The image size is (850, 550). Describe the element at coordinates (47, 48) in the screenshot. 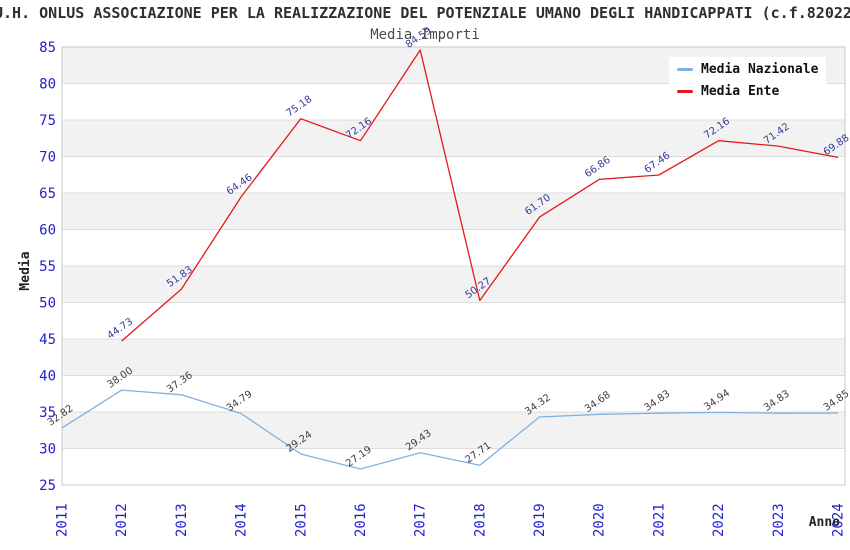

I see `svg-text: 85` at that location.